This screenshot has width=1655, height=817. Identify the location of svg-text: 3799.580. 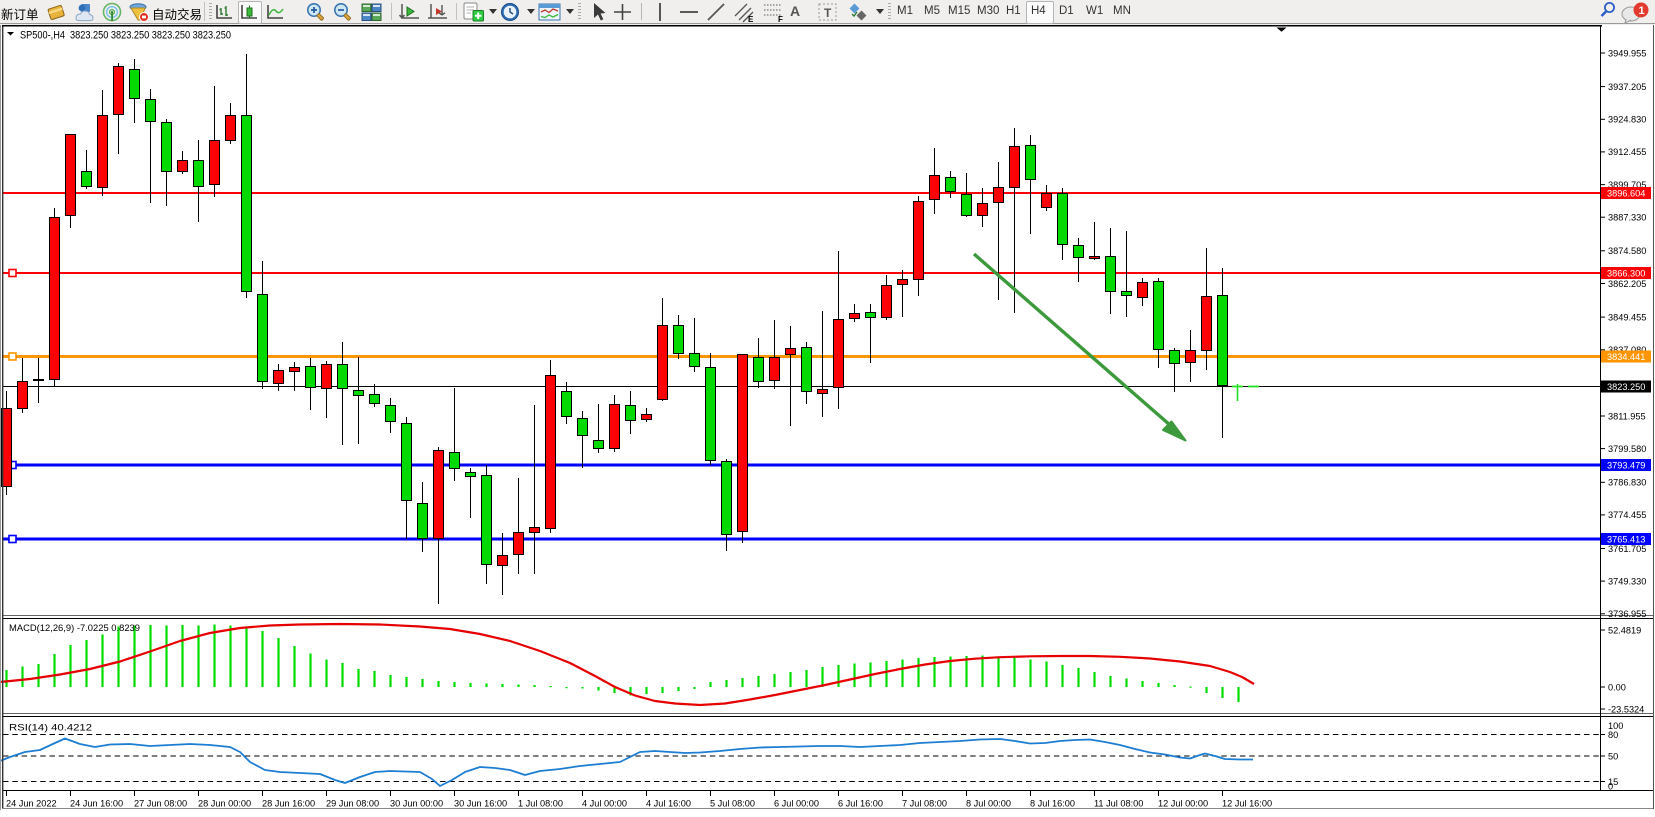
(1627, 449).